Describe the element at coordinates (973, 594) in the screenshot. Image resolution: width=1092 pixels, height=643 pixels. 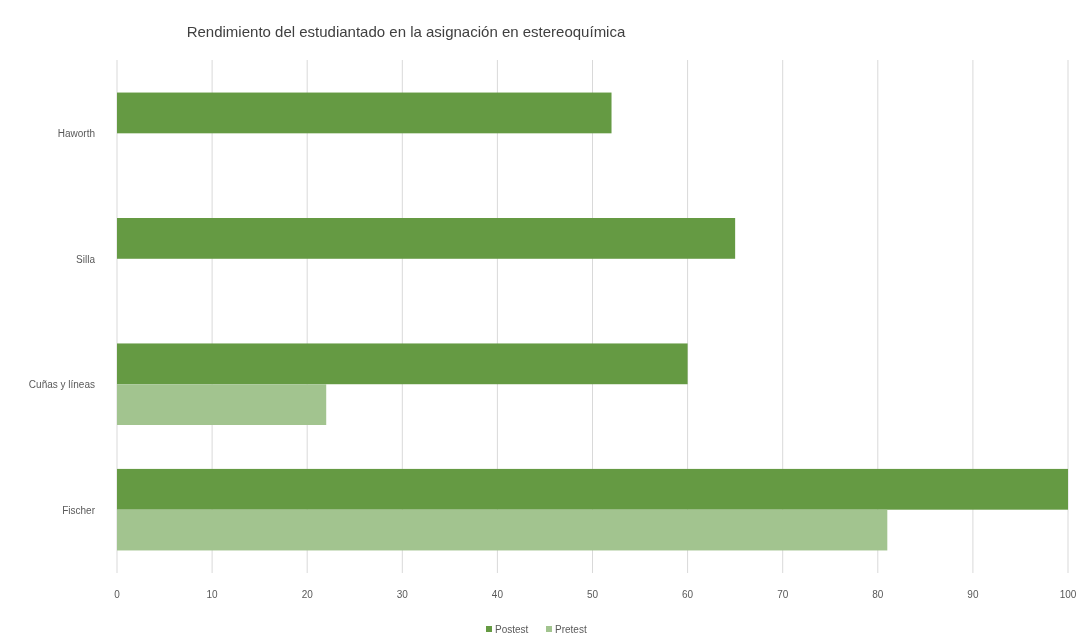
I see `x-tick-label: 90` at that location.